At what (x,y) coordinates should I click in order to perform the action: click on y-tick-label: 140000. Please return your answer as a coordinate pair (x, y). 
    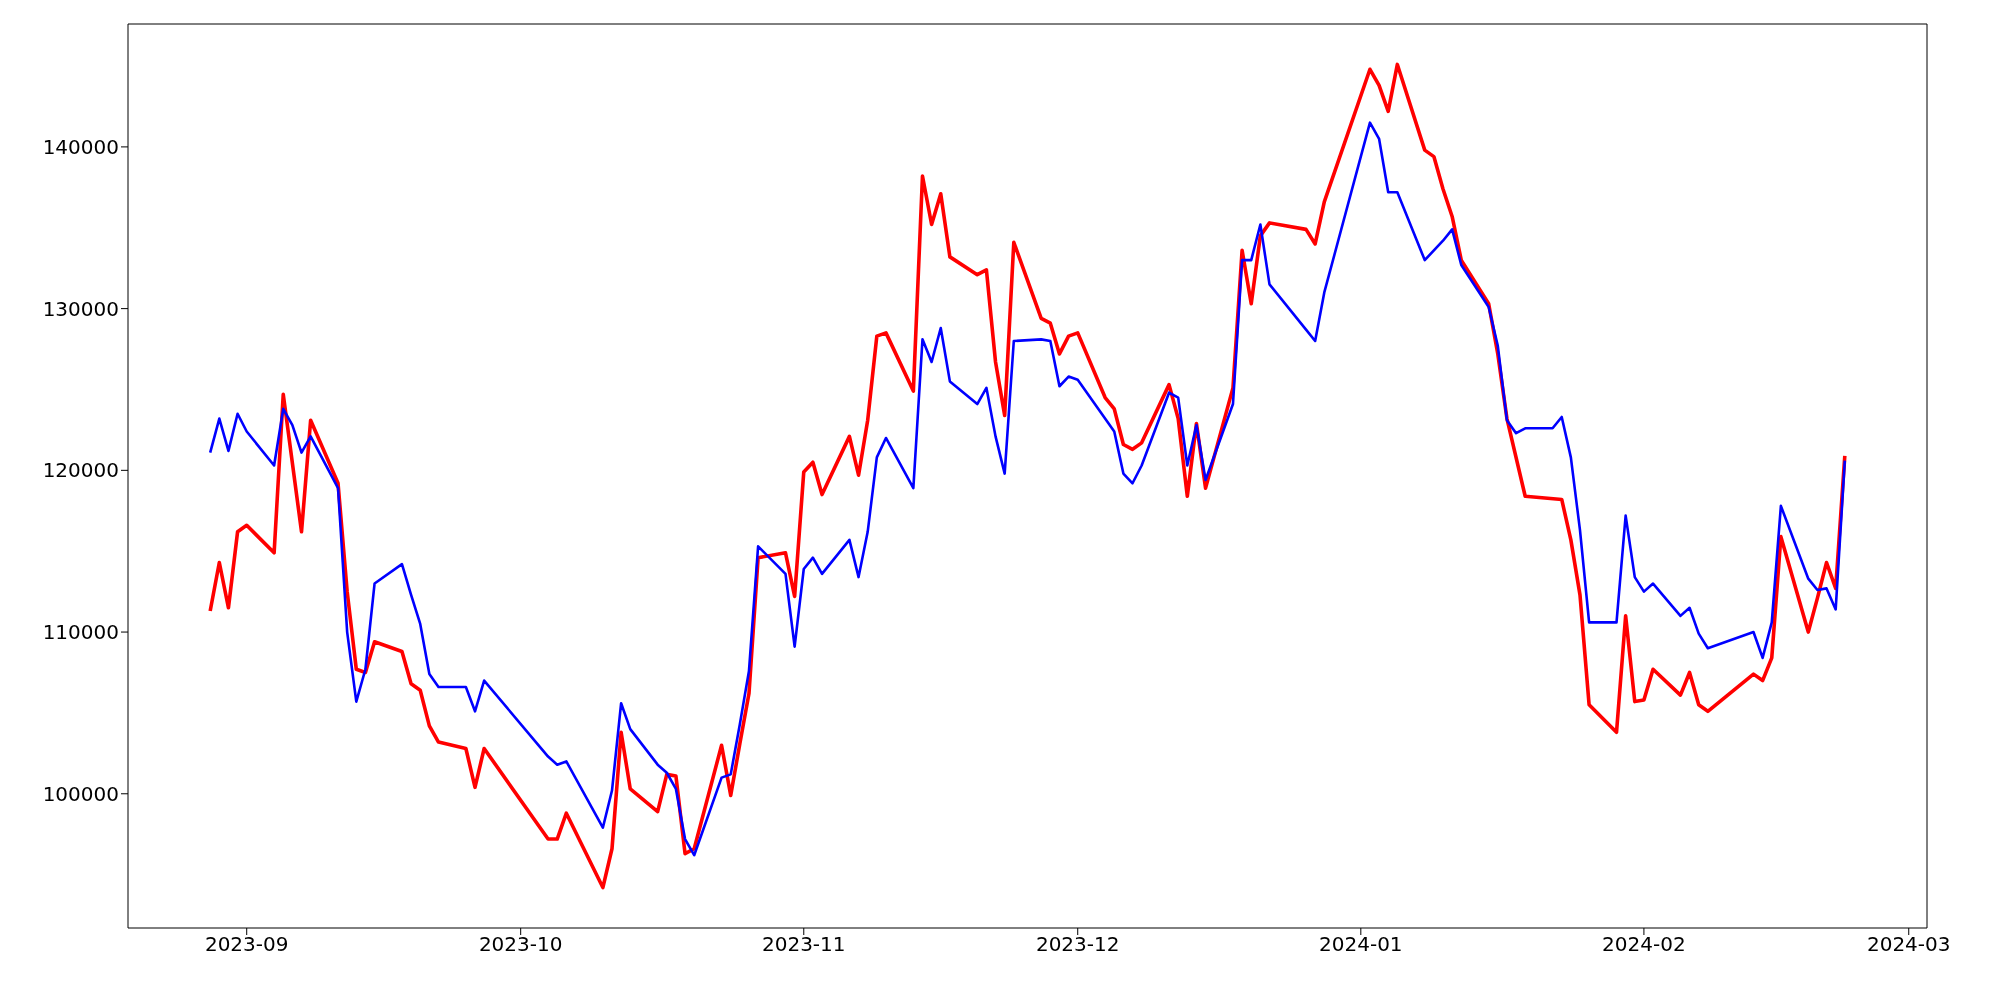
    Looking at the image, I should click on (80, 147).